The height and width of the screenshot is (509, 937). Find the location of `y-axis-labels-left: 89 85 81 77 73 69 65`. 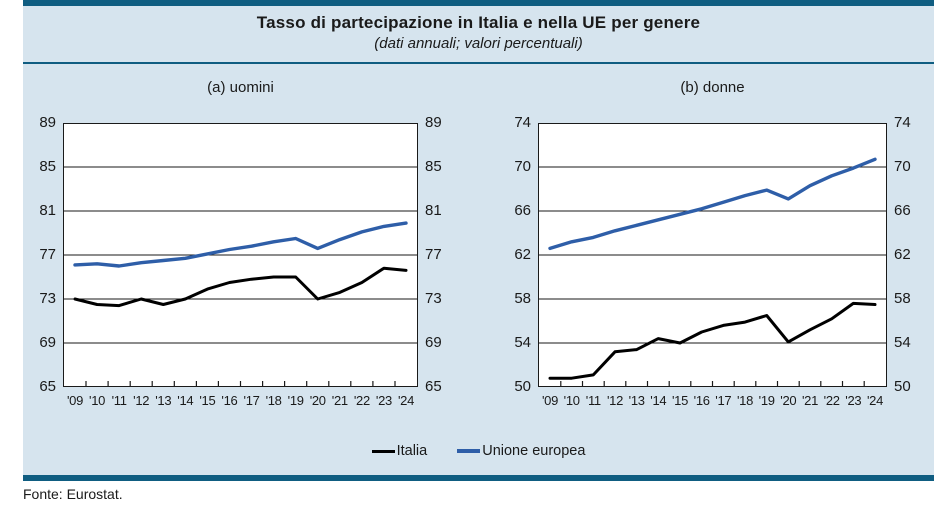

y-axis-labels-left: 89 85 81 77 73 69 65 is located at coordinates (39, 248).